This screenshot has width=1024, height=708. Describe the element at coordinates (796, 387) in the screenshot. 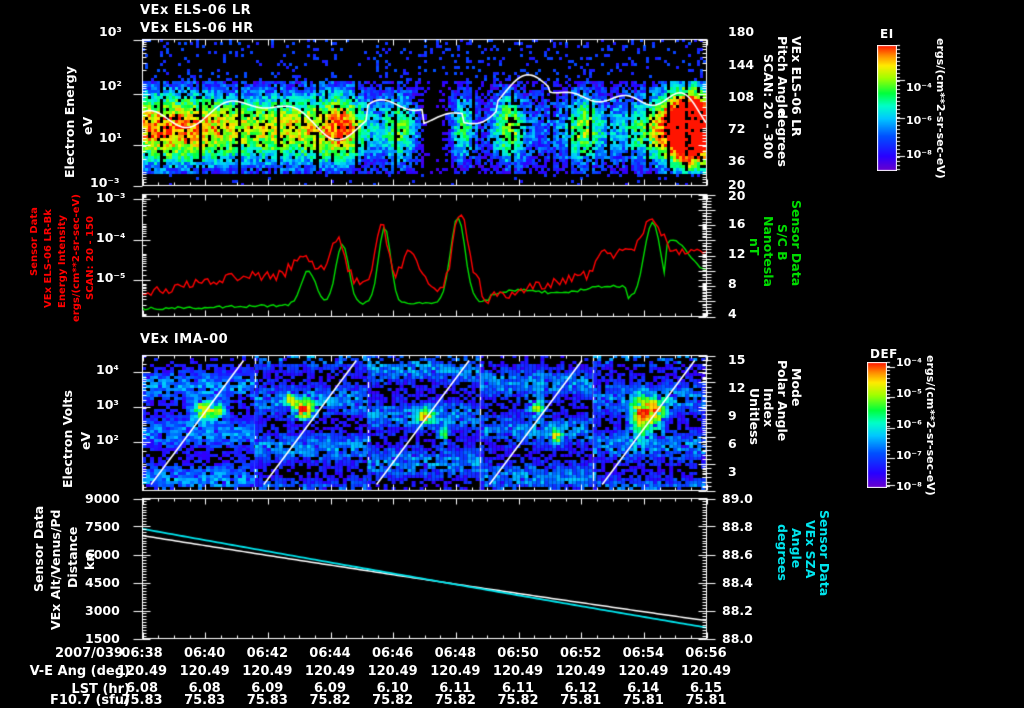

I see `panel3-right-label-0: Mode` at that location.